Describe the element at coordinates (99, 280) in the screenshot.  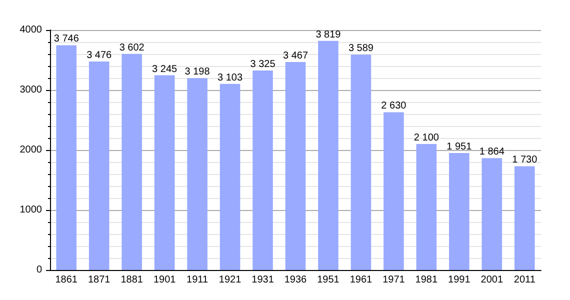
I see `x-tick-label: 1871` at that location.